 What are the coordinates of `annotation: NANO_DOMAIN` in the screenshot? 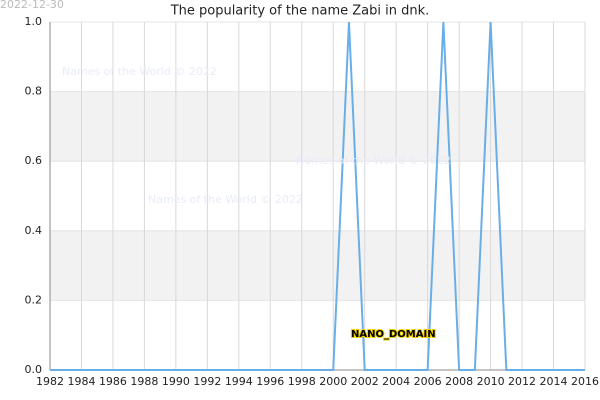 It's located at (393, 334).